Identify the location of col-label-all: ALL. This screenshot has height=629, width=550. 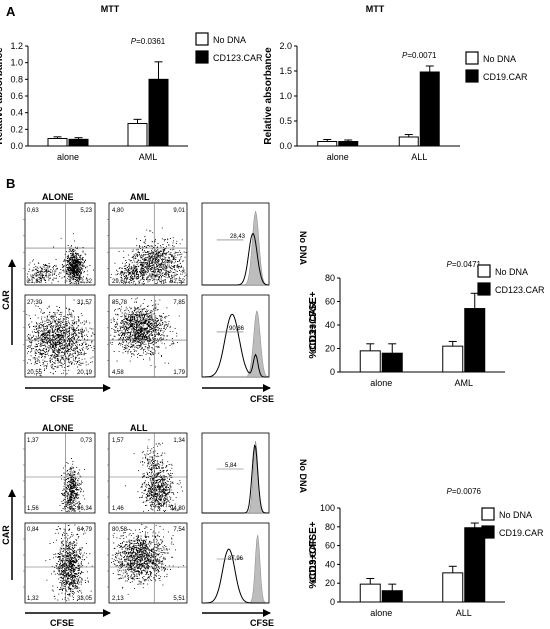
(139, 428).